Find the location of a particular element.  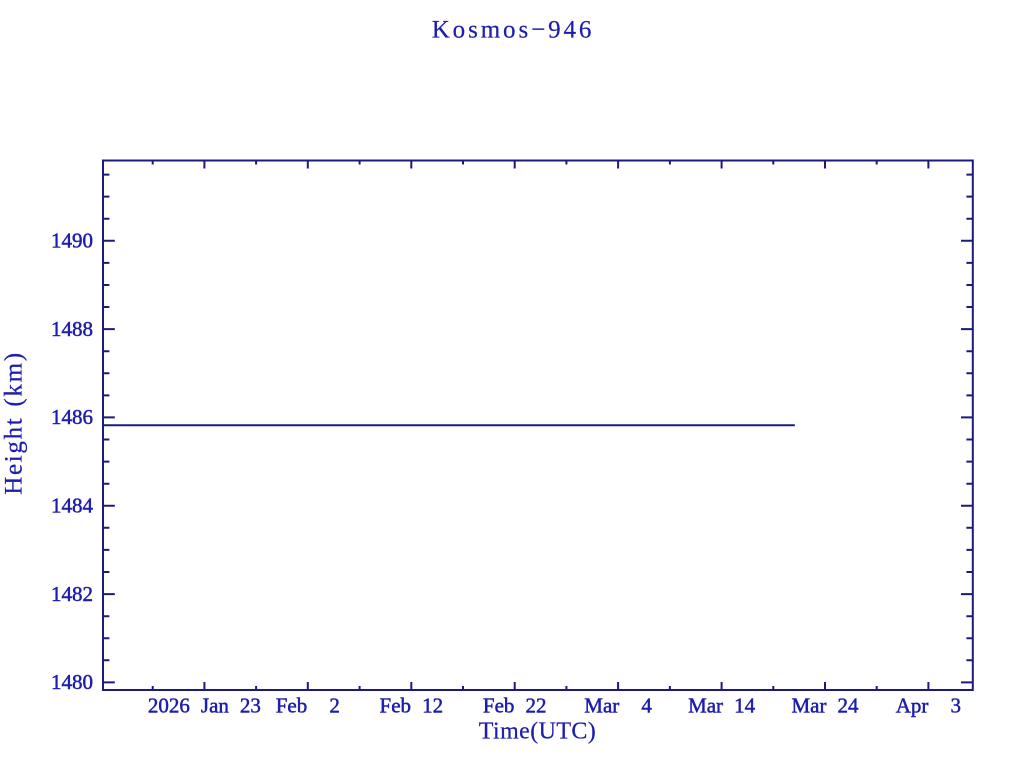

svg-text: Apr 3 is located at coordinates (928, 705).